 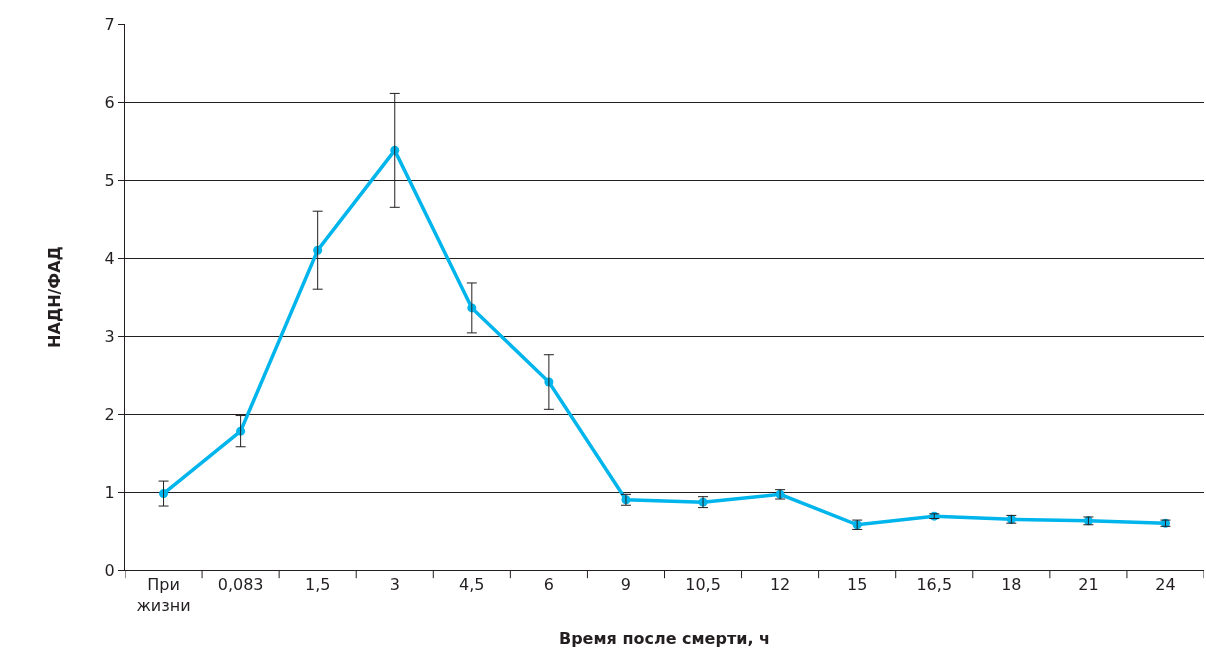 I want to click on y-tick-label: 7, so click(x=109, y=24).